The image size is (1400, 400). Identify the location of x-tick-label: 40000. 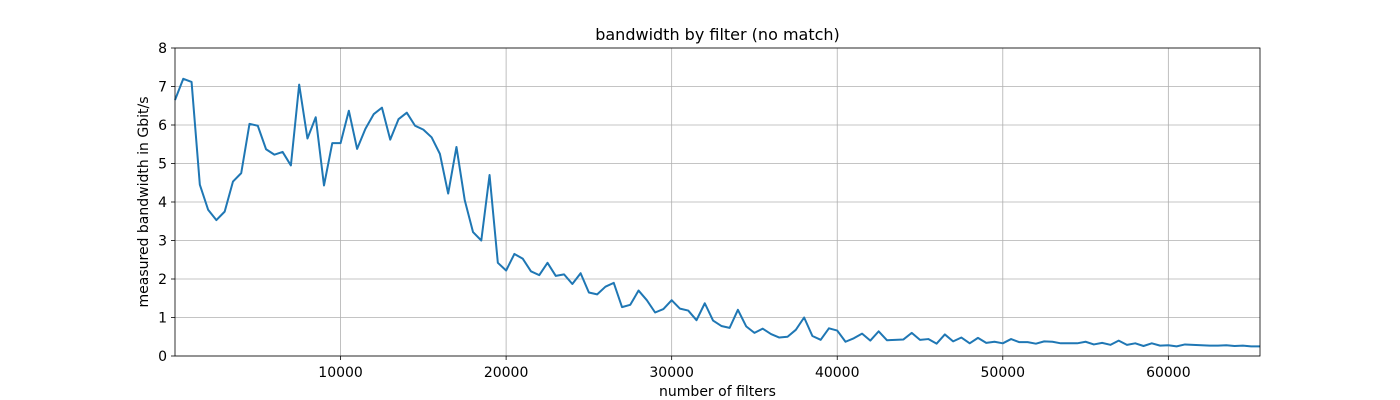
(837, 373).